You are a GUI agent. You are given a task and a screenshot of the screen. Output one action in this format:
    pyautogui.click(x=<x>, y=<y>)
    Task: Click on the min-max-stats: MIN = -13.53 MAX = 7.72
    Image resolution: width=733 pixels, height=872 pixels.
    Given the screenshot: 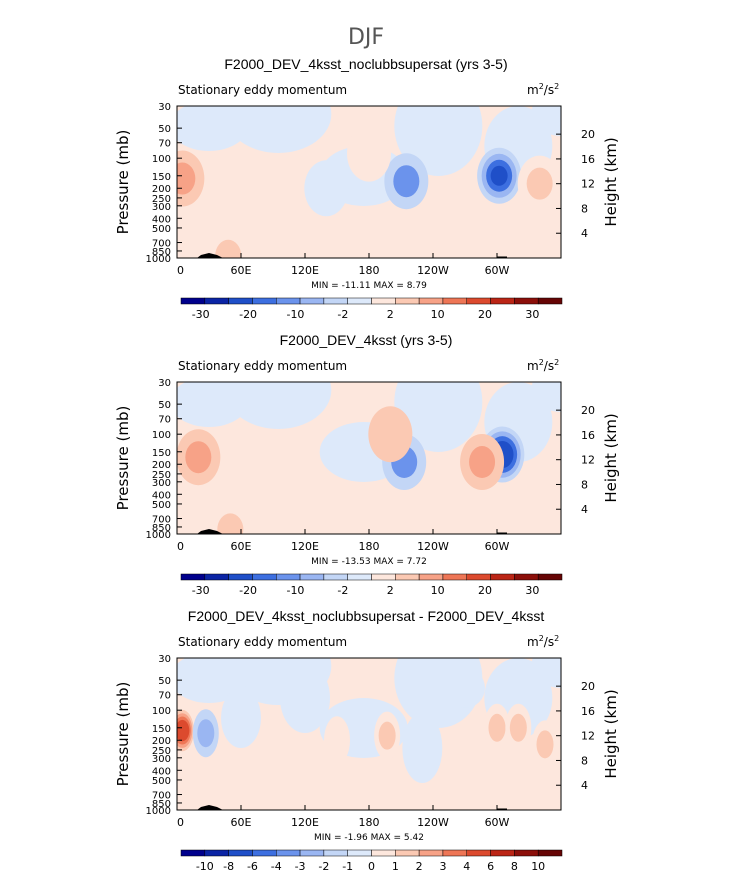 What is the action you would take?
    pyautogui.click(x=369, y=562)
    